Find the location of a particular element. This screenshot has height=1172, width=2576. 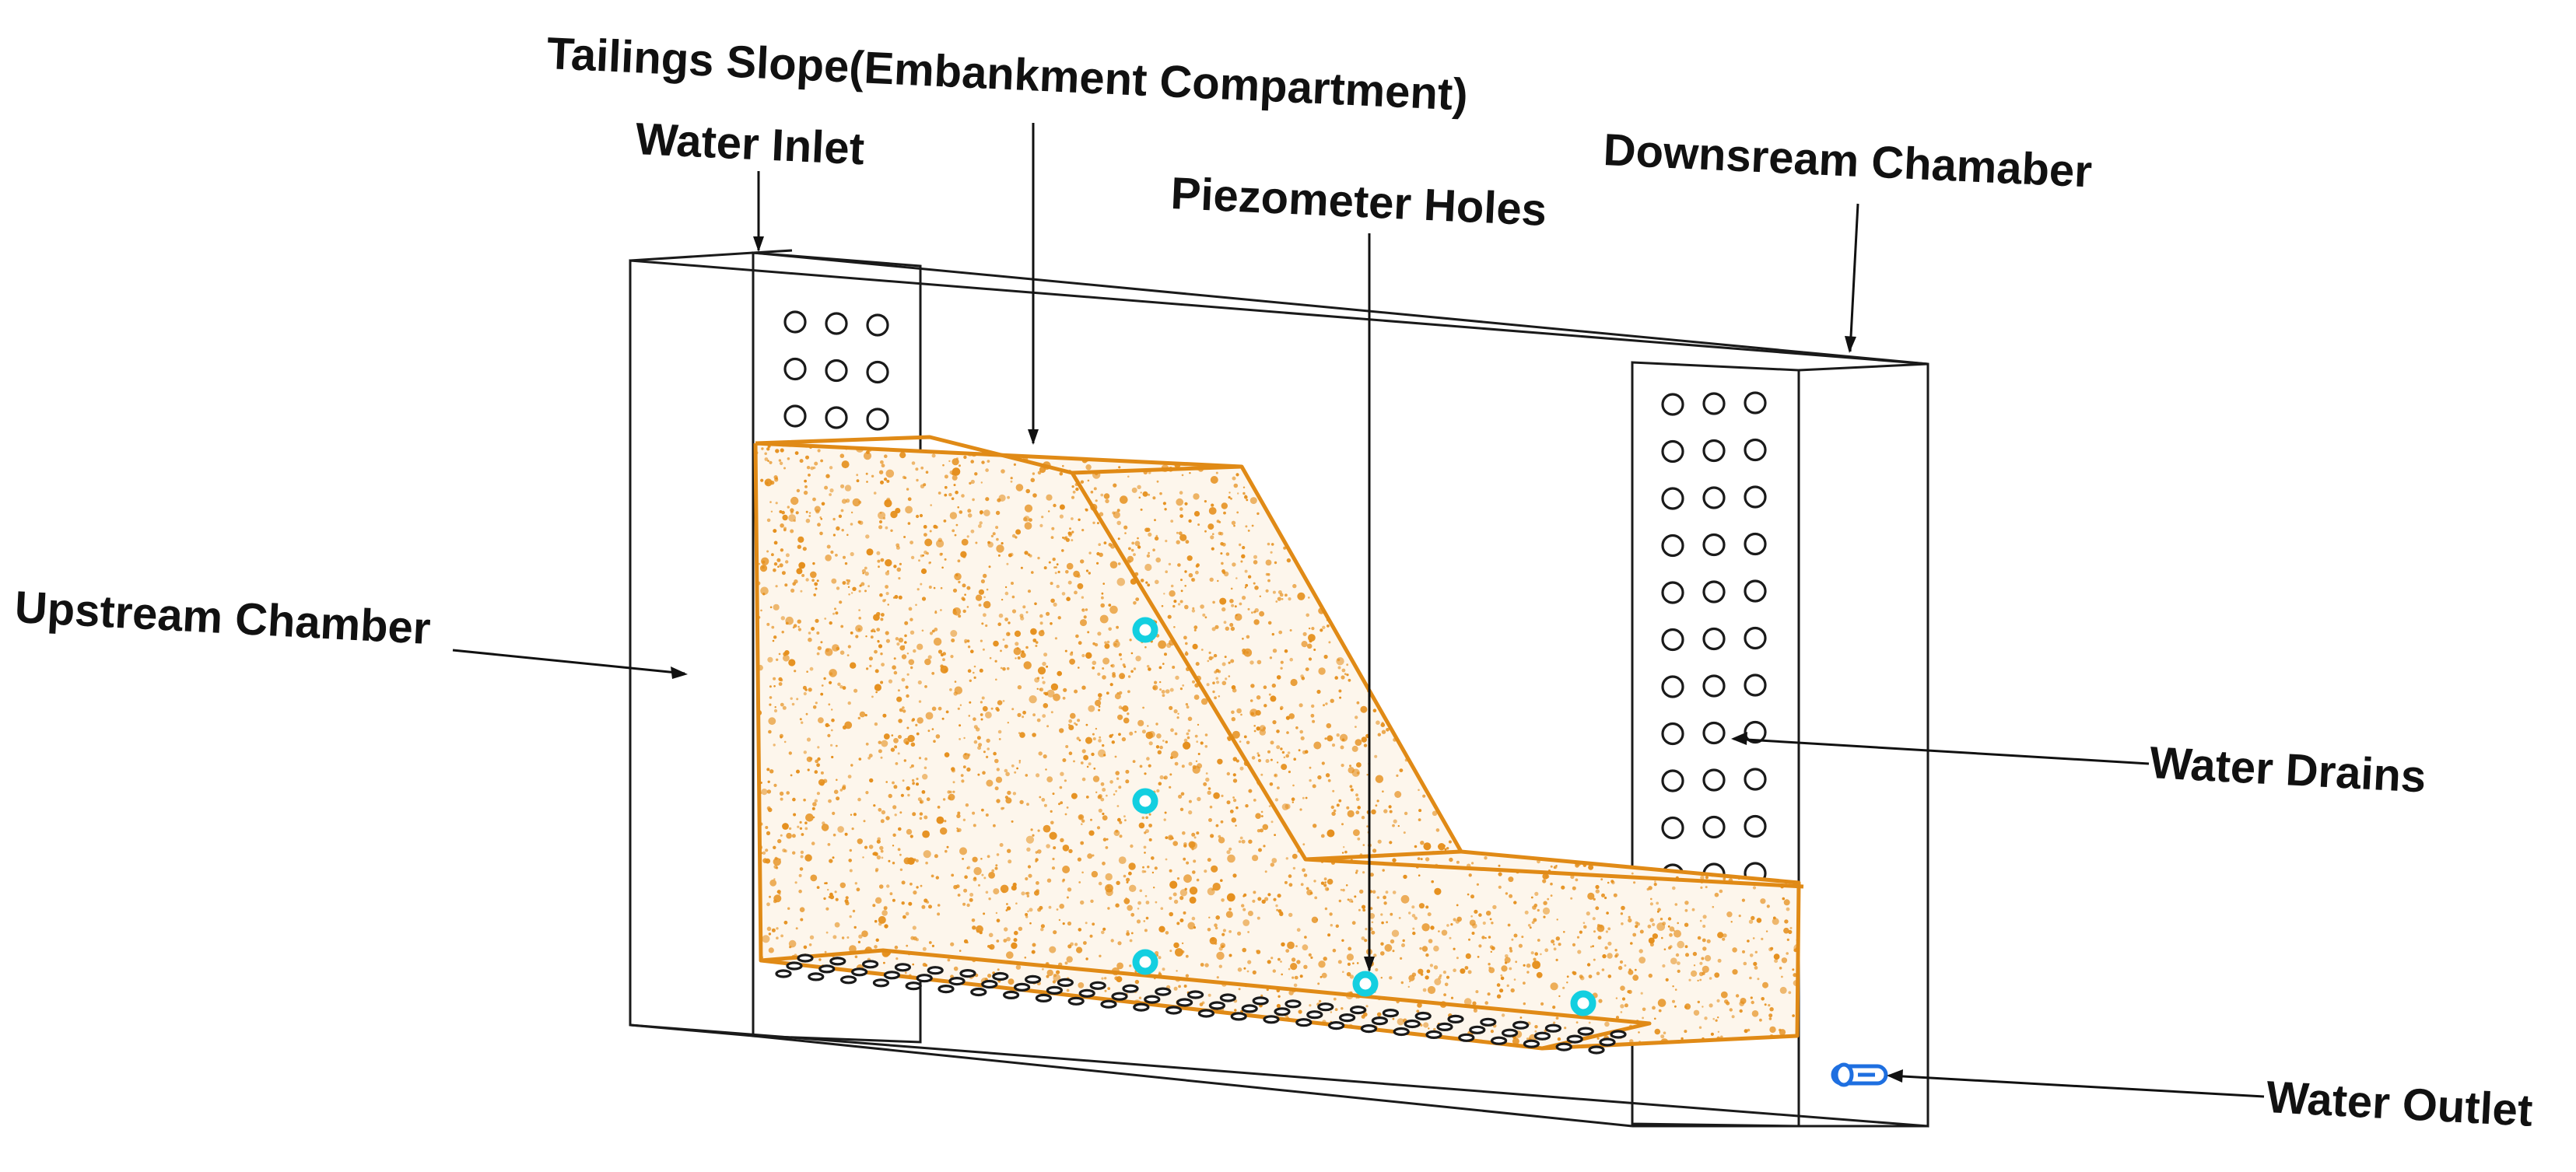

perforation-hole is located at coordinates (795, 322).